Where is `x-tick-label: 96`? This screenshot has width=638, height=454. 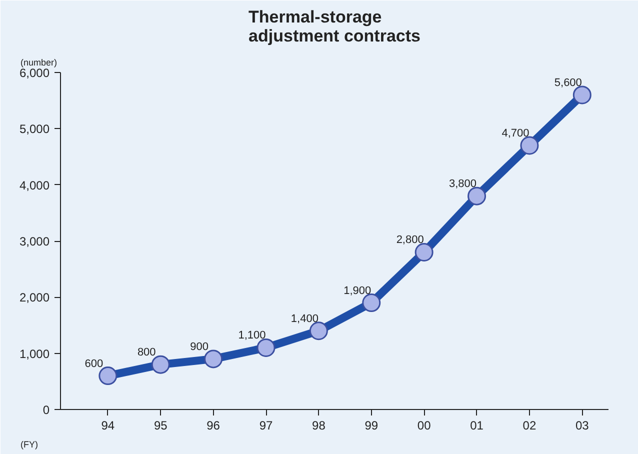
x-tick-label: 96 is located at coordinates (213, 425).